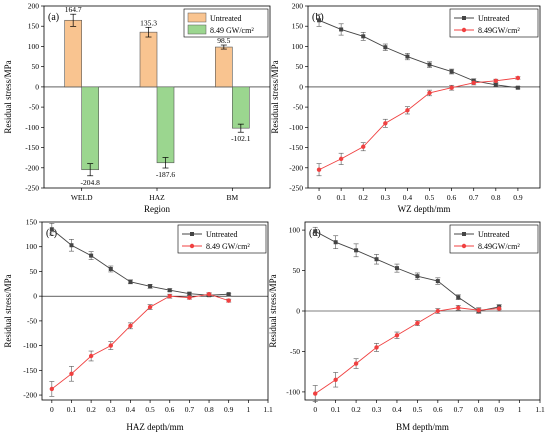  I want to click on y-axis-label: Residual stress/MPa, so click(273, 310).